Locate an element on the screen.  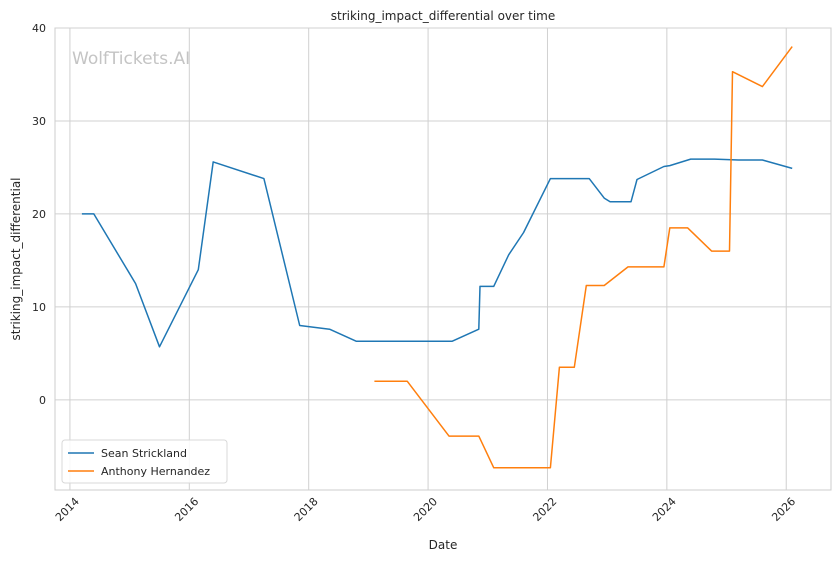
x-tick-label: 2014 is located at coordinates (67, 509).